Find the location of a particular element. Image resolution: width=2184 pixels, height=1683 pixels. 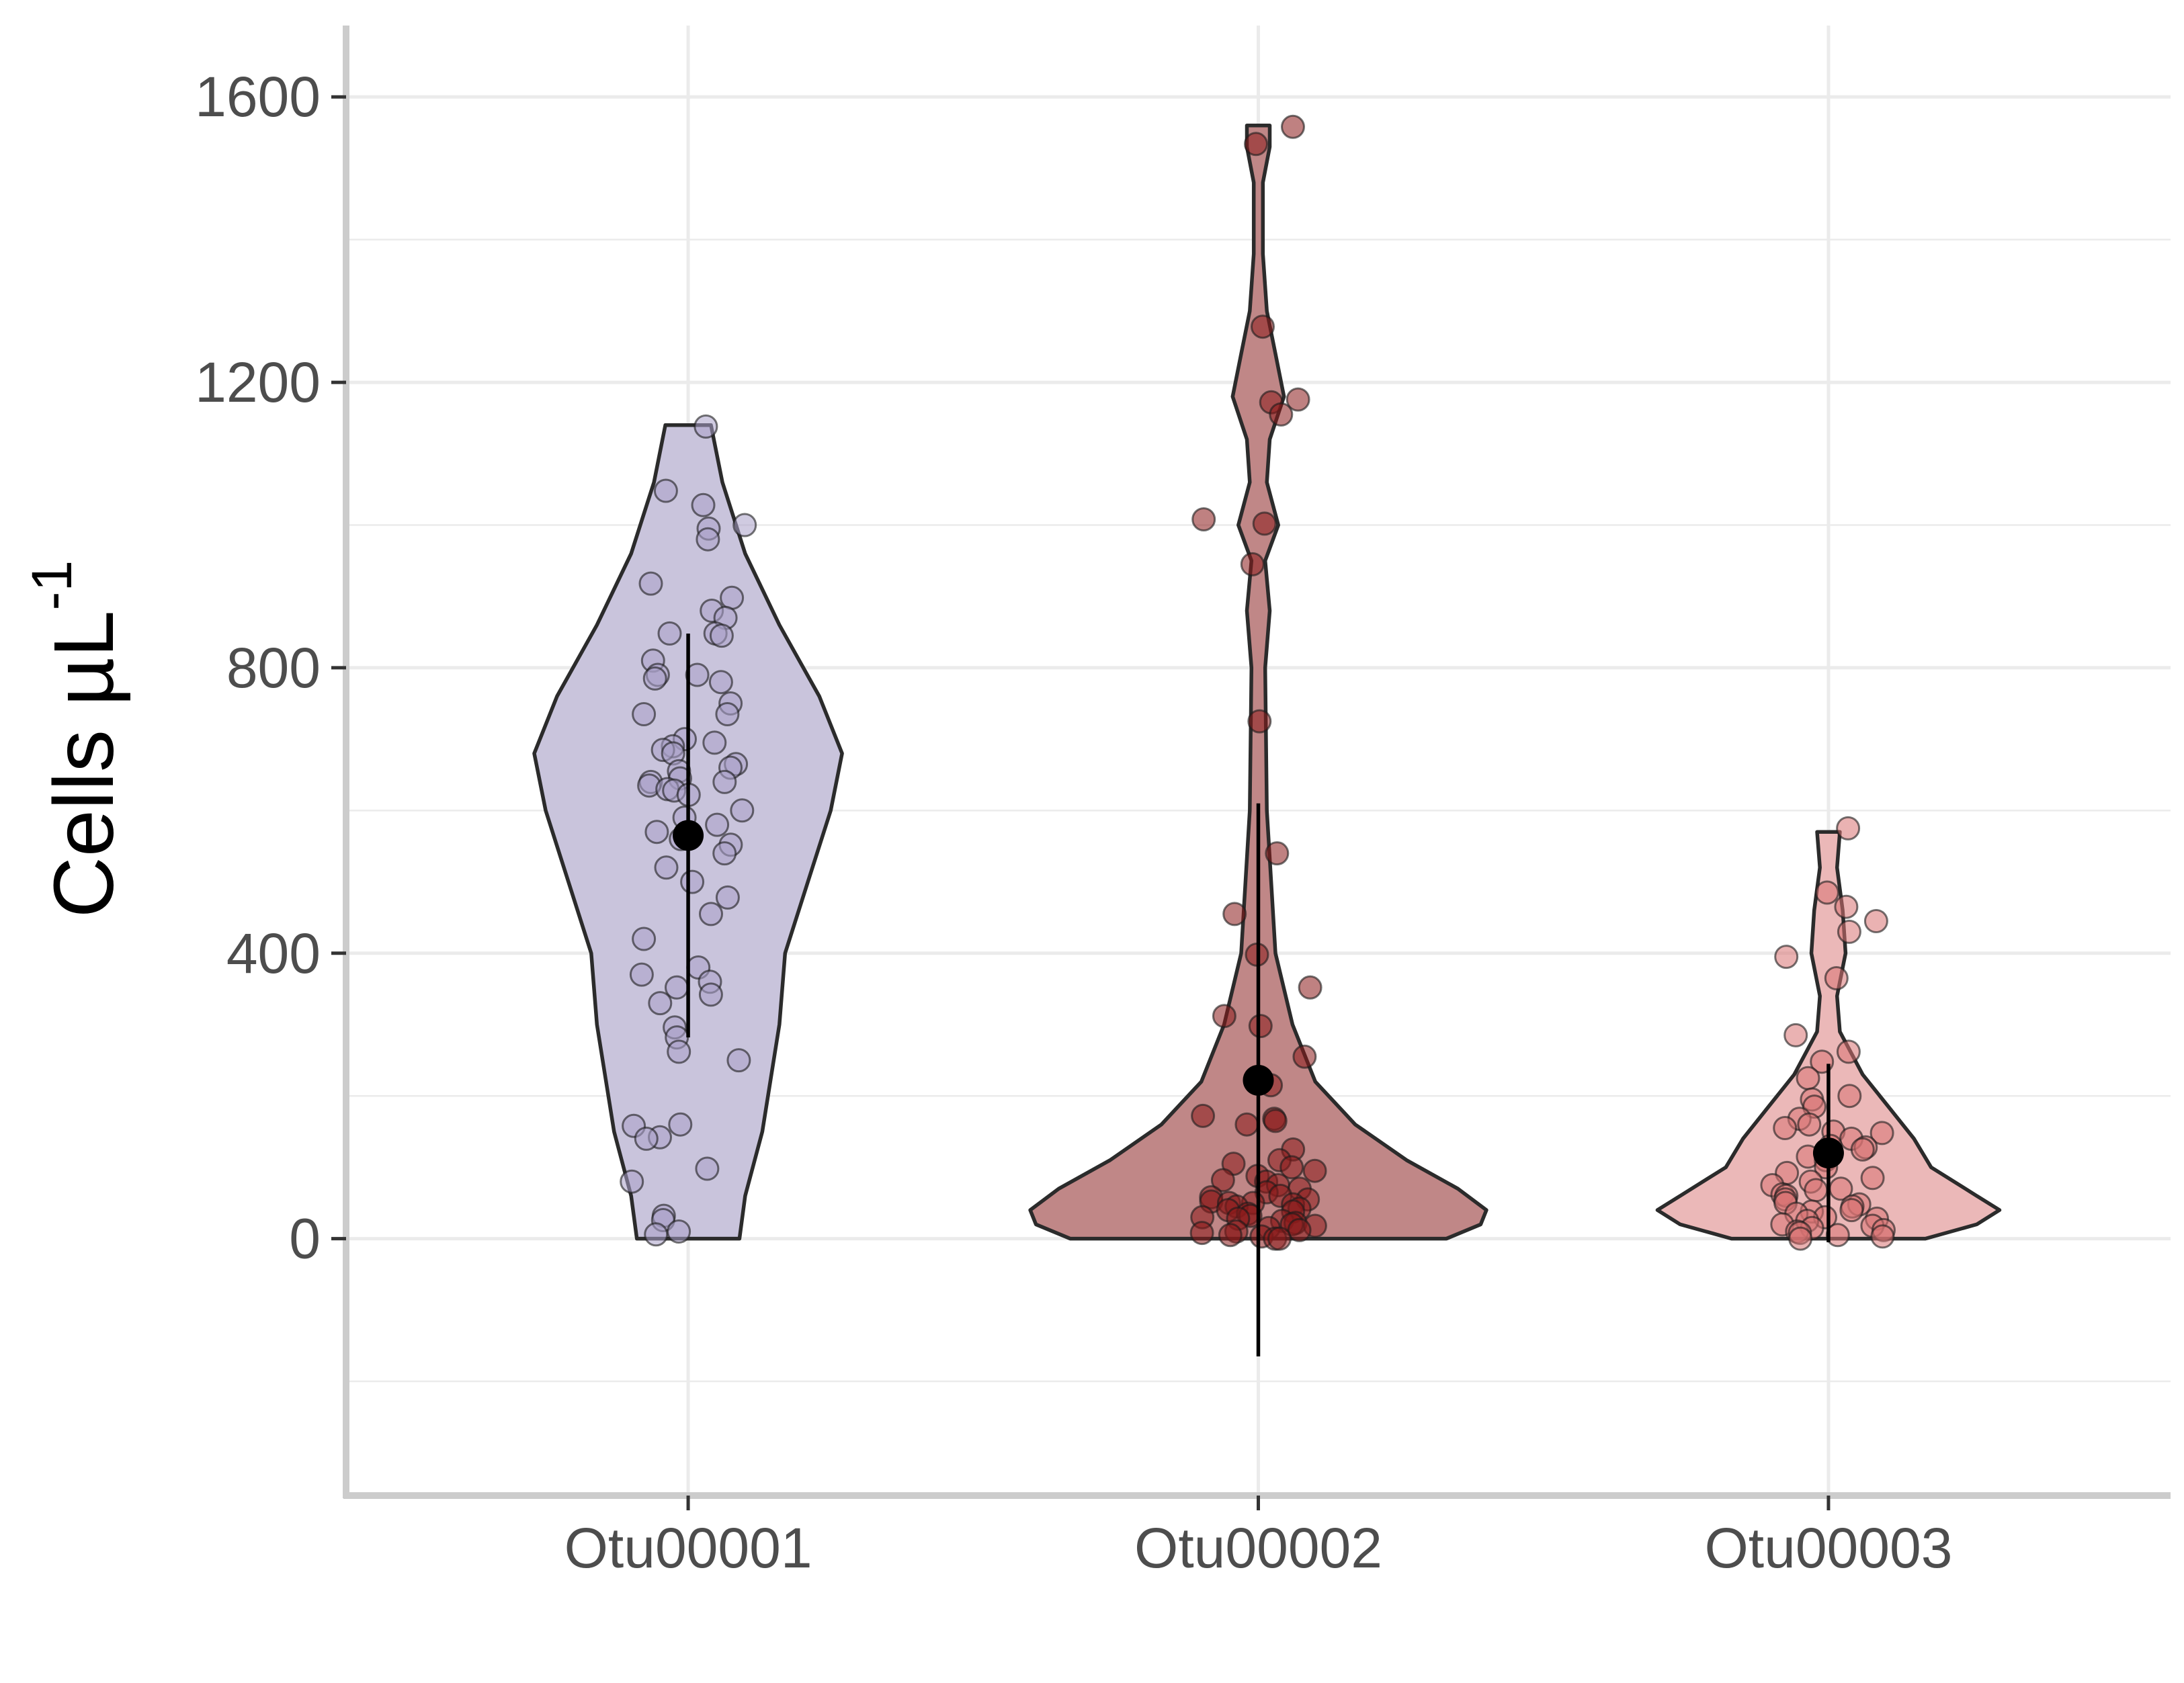

y-axis-title: Cells µL-1 is located at coordinates (76, 739).